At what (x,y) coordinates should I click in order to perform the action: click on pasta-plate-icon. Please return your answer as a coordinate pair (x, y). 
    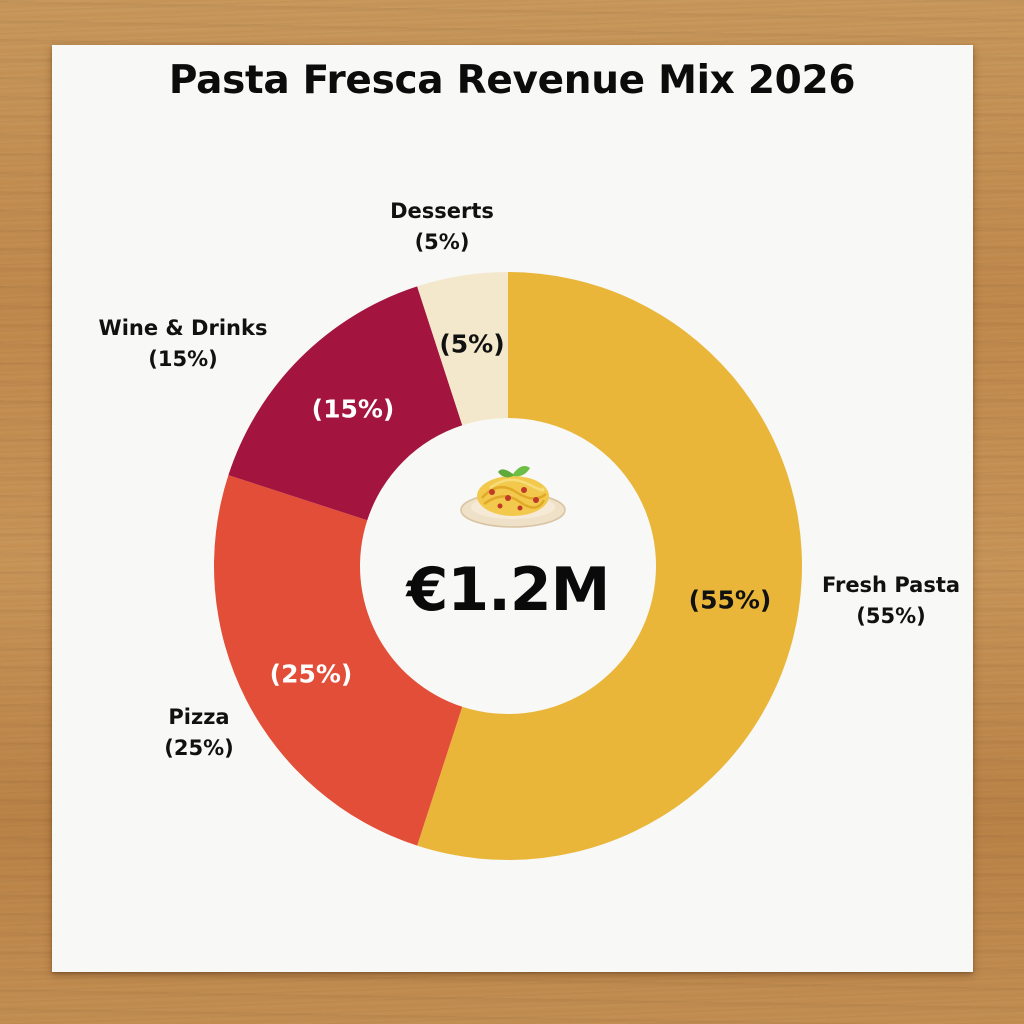
    Looking at the image, I should click on (513, 497).